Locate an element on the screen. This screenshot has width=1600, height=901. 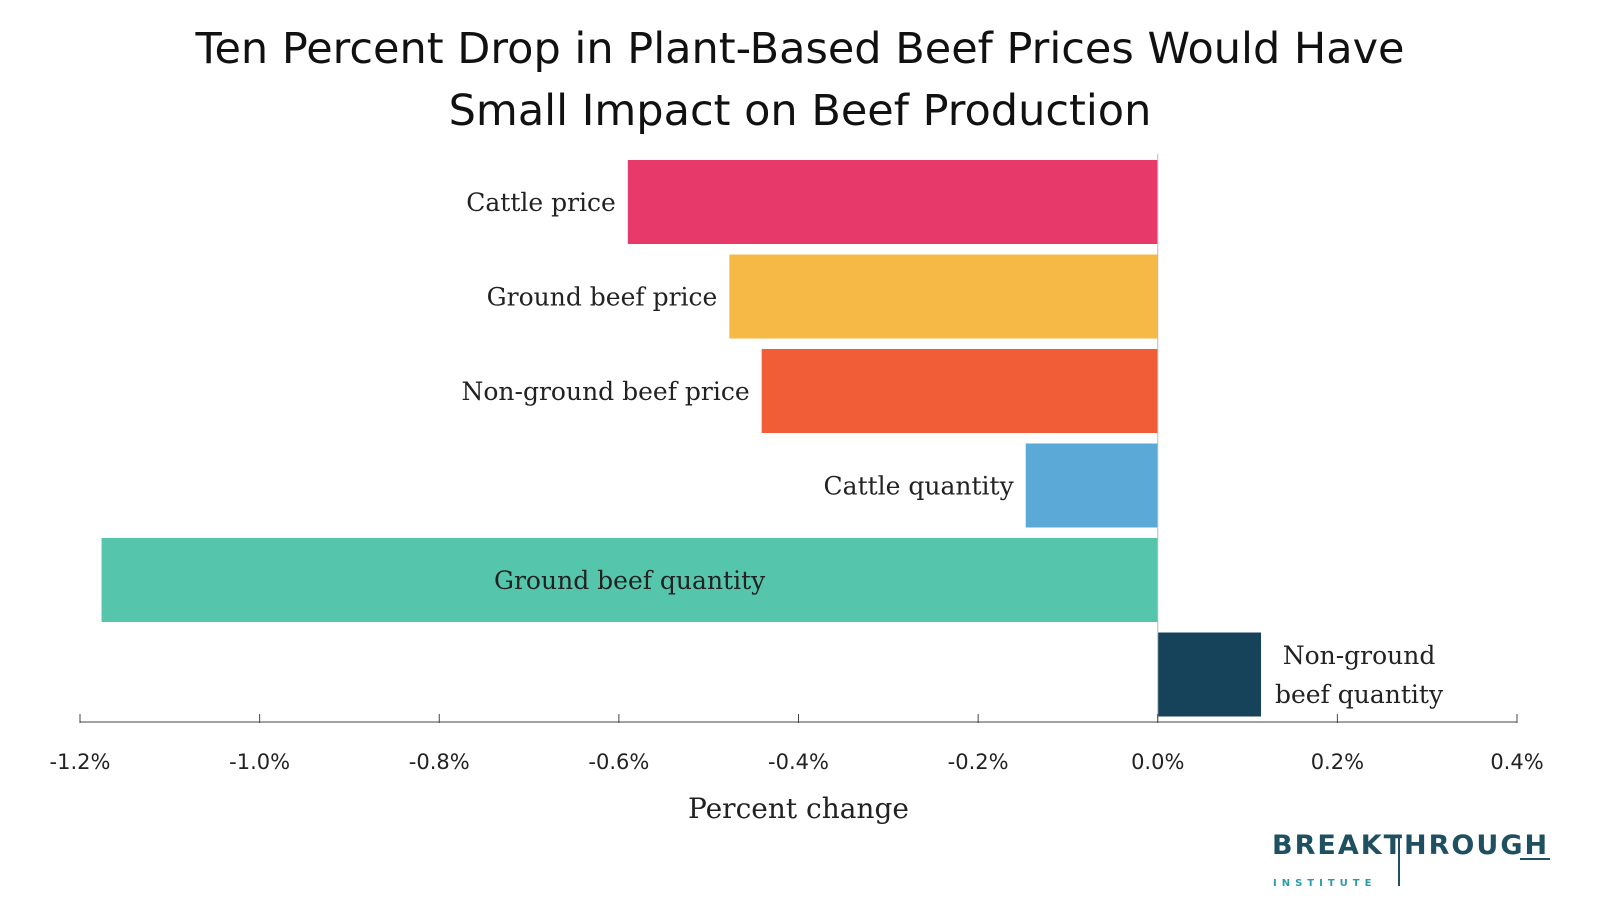
bar-label-1: Ground beef price is located at coordinates (602, 297).